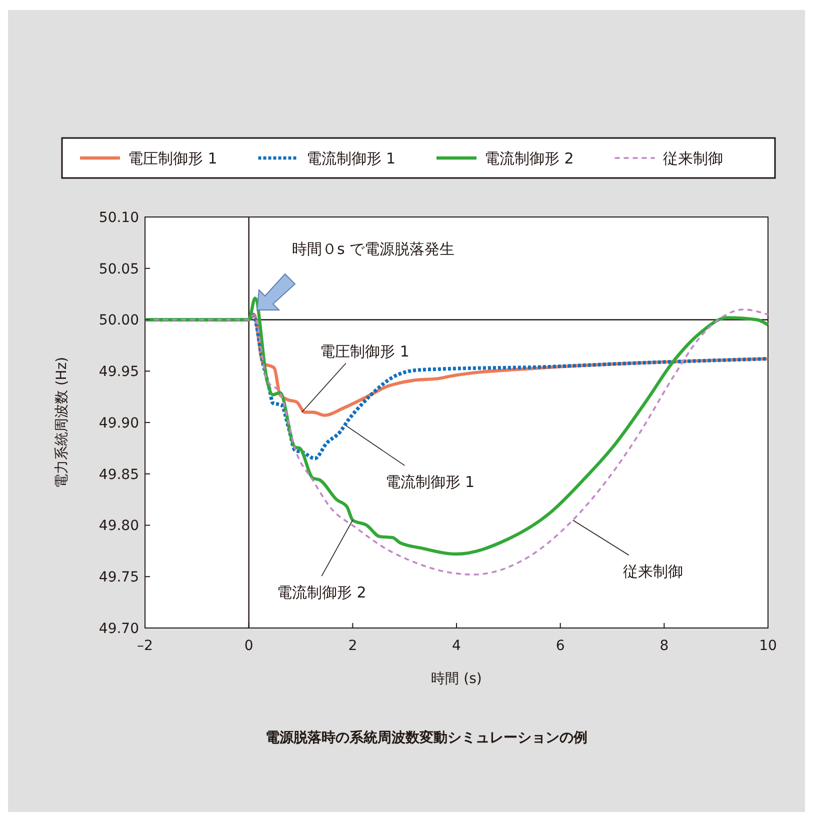 This screenshot has width=813, height=834. I want to click on y-tick-label: 50.00, so click(118, 320).